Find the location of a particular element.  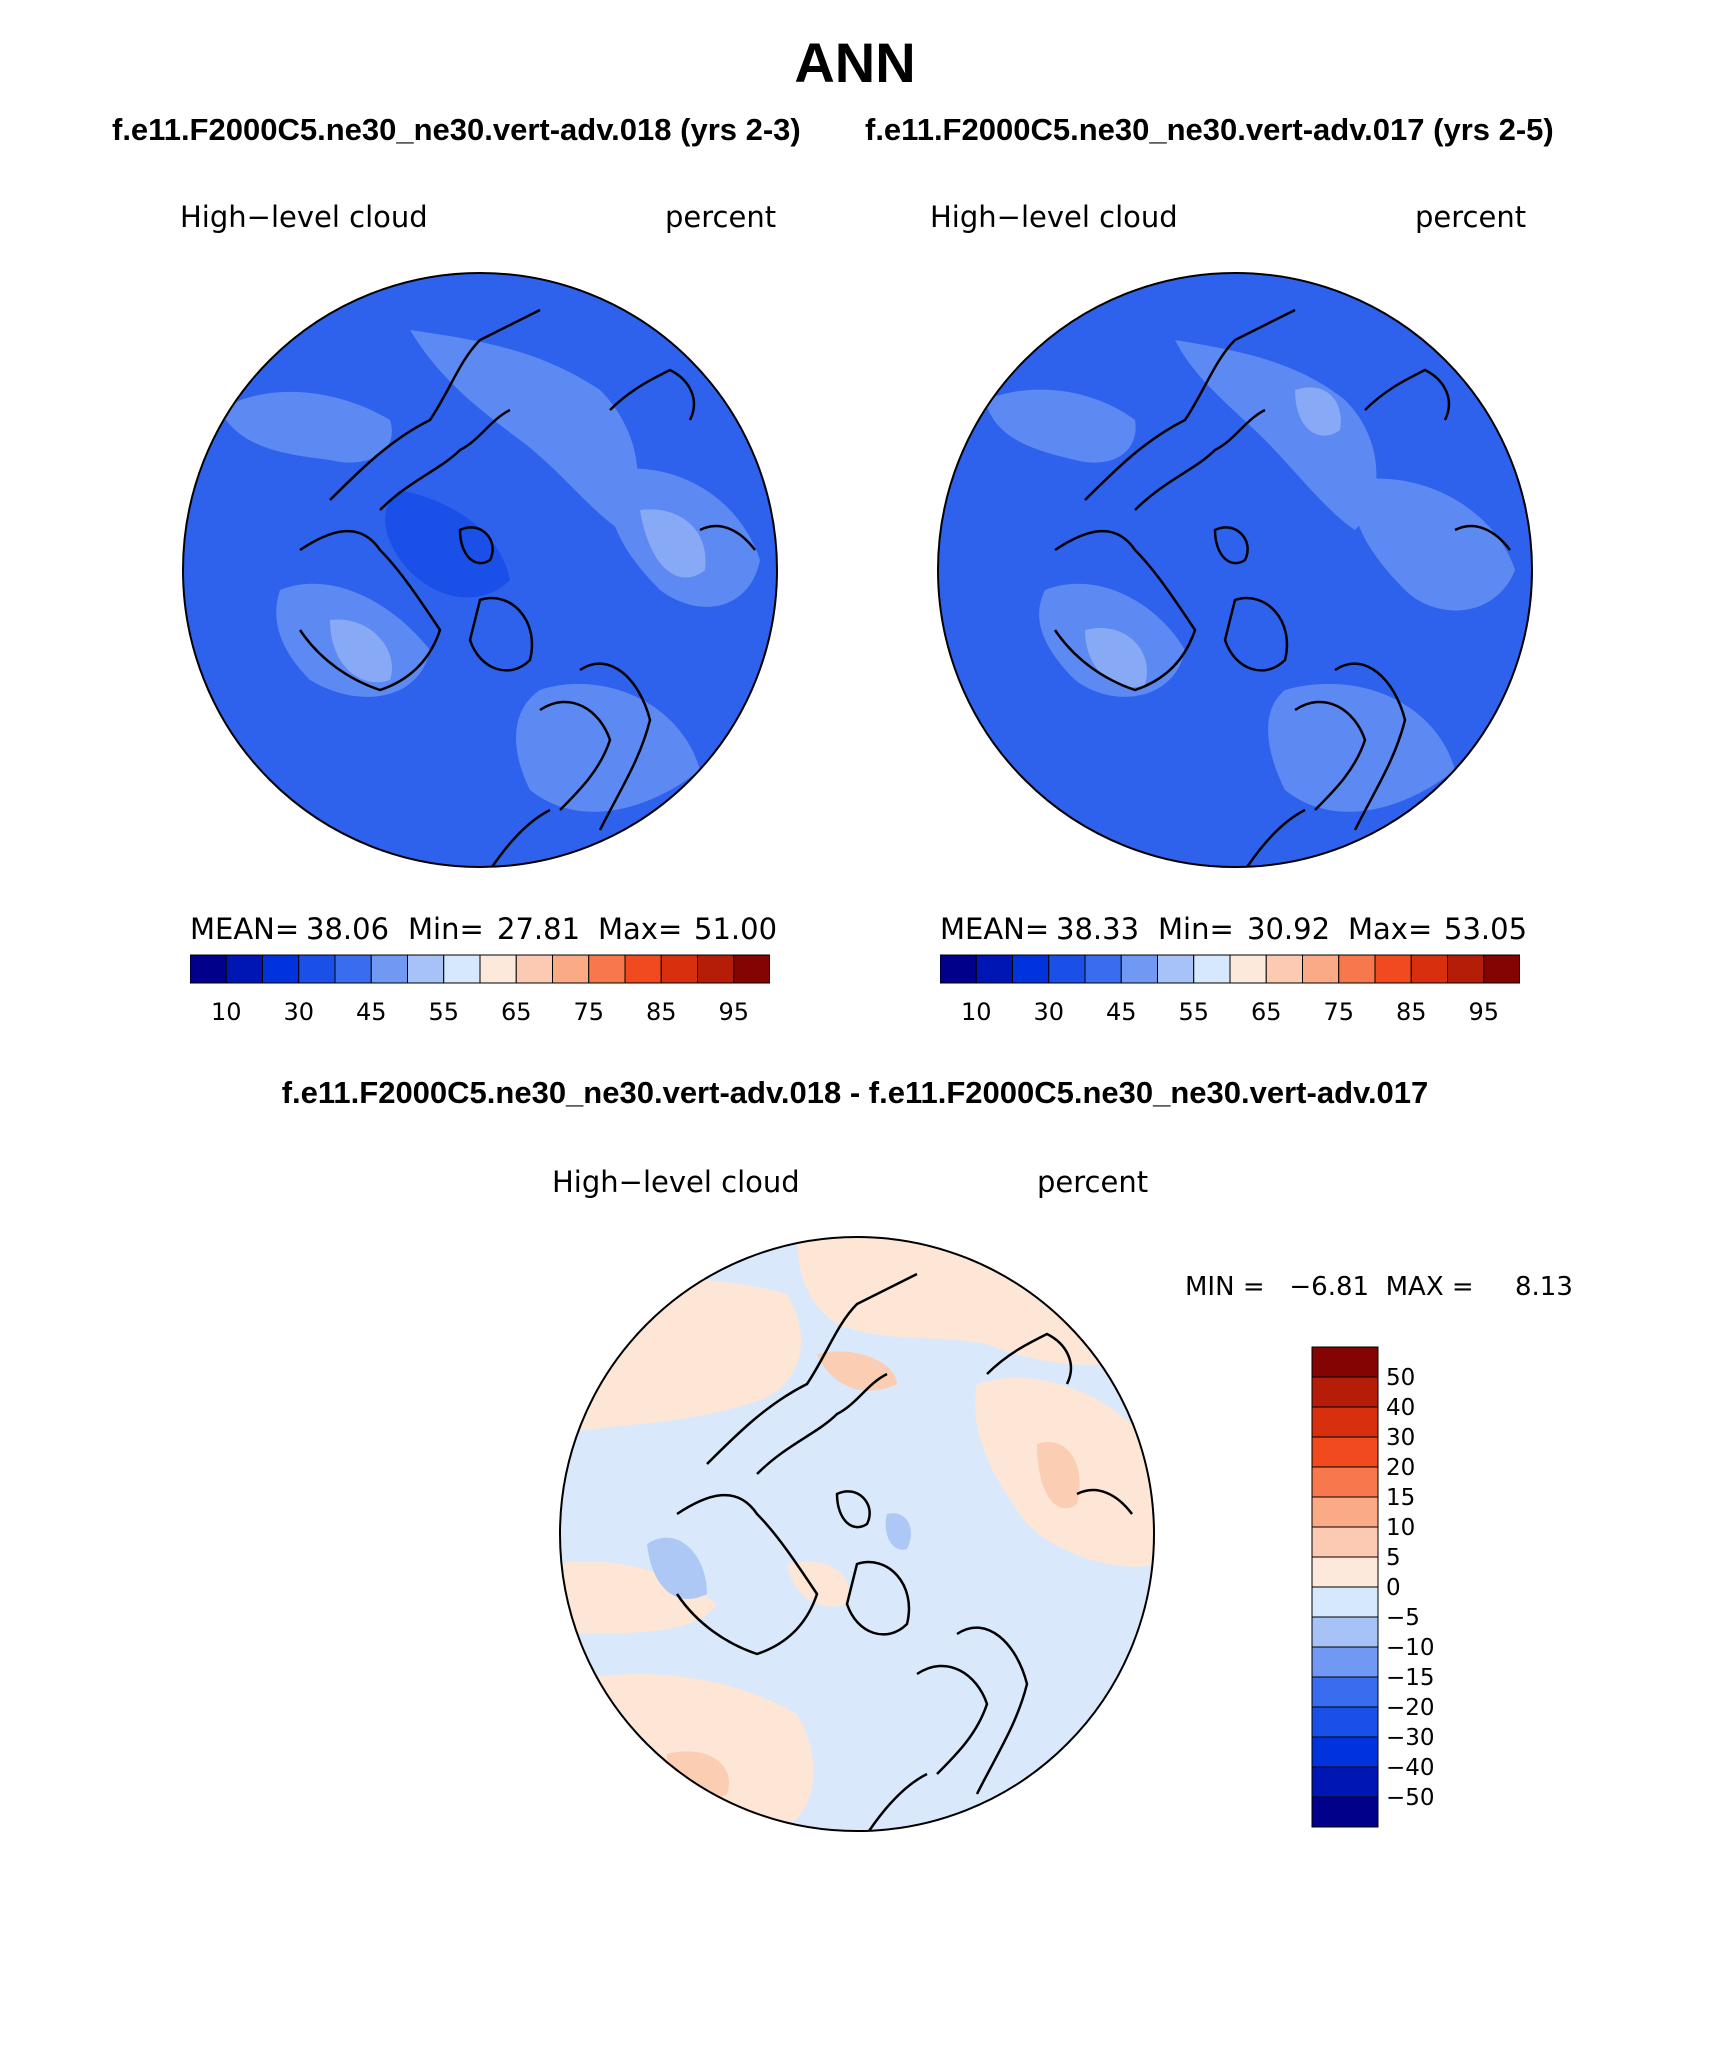

left-mean-value: 38.06 is located at coordinates (348, 929).